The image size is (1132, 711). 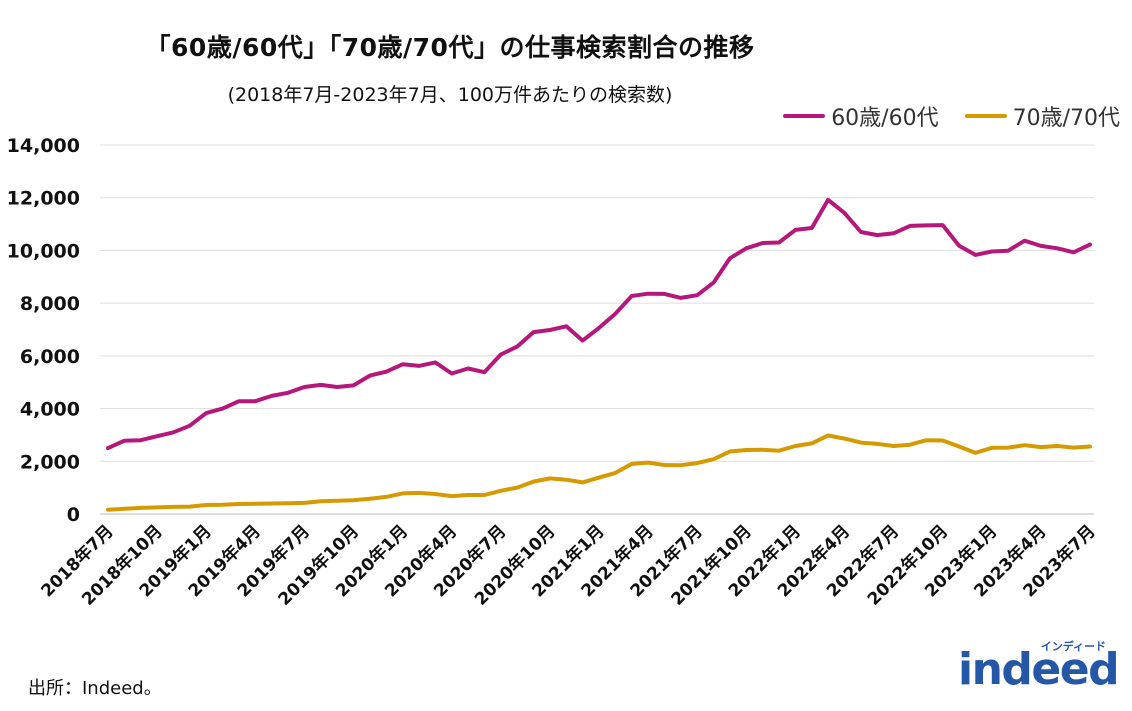 What do you see at coordinates (50, 304) in the screenshot?
I see `y-tick-label: 8,000` at bounding box center [50, 304].